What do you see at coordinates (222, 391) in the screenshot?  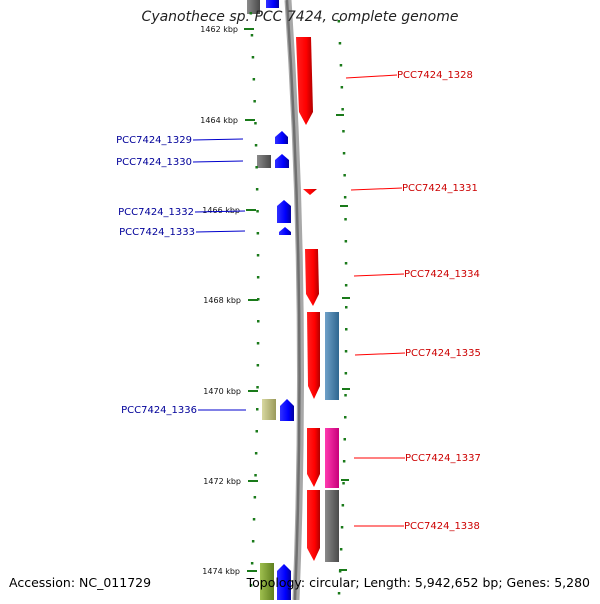 I see `ruler-label-1470: 1470 kbp` at bounding box center [222, 391].